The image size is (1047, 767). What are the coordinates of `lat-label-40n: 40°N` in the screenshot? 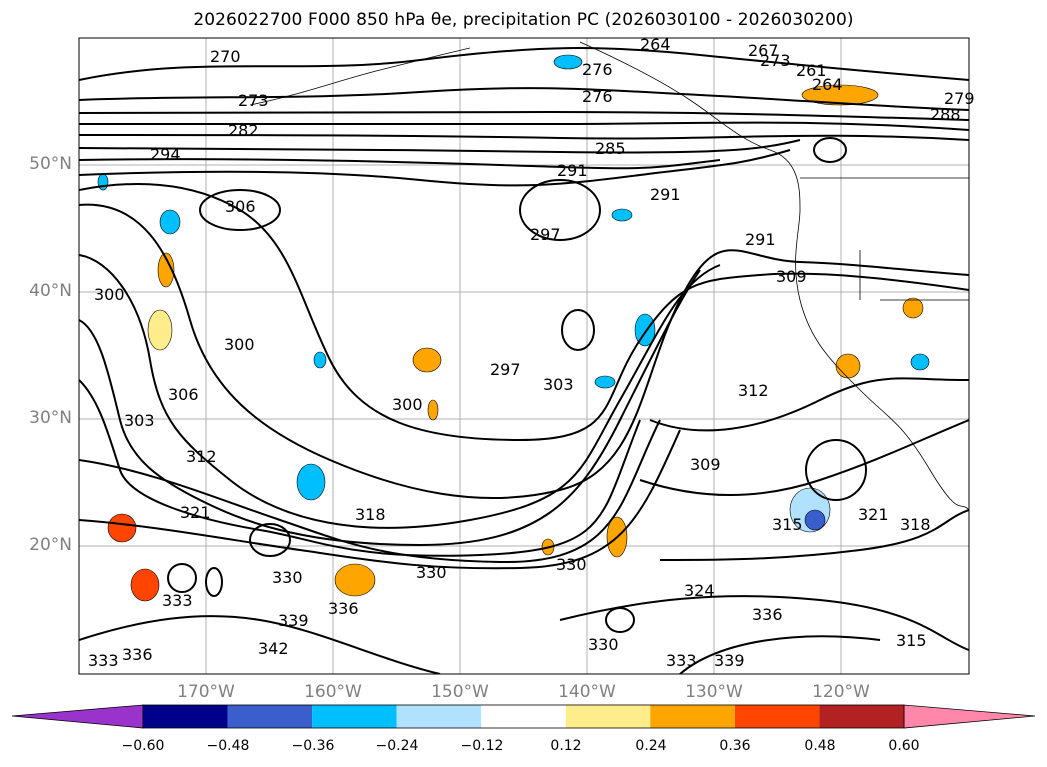 It's located at (50, 291).